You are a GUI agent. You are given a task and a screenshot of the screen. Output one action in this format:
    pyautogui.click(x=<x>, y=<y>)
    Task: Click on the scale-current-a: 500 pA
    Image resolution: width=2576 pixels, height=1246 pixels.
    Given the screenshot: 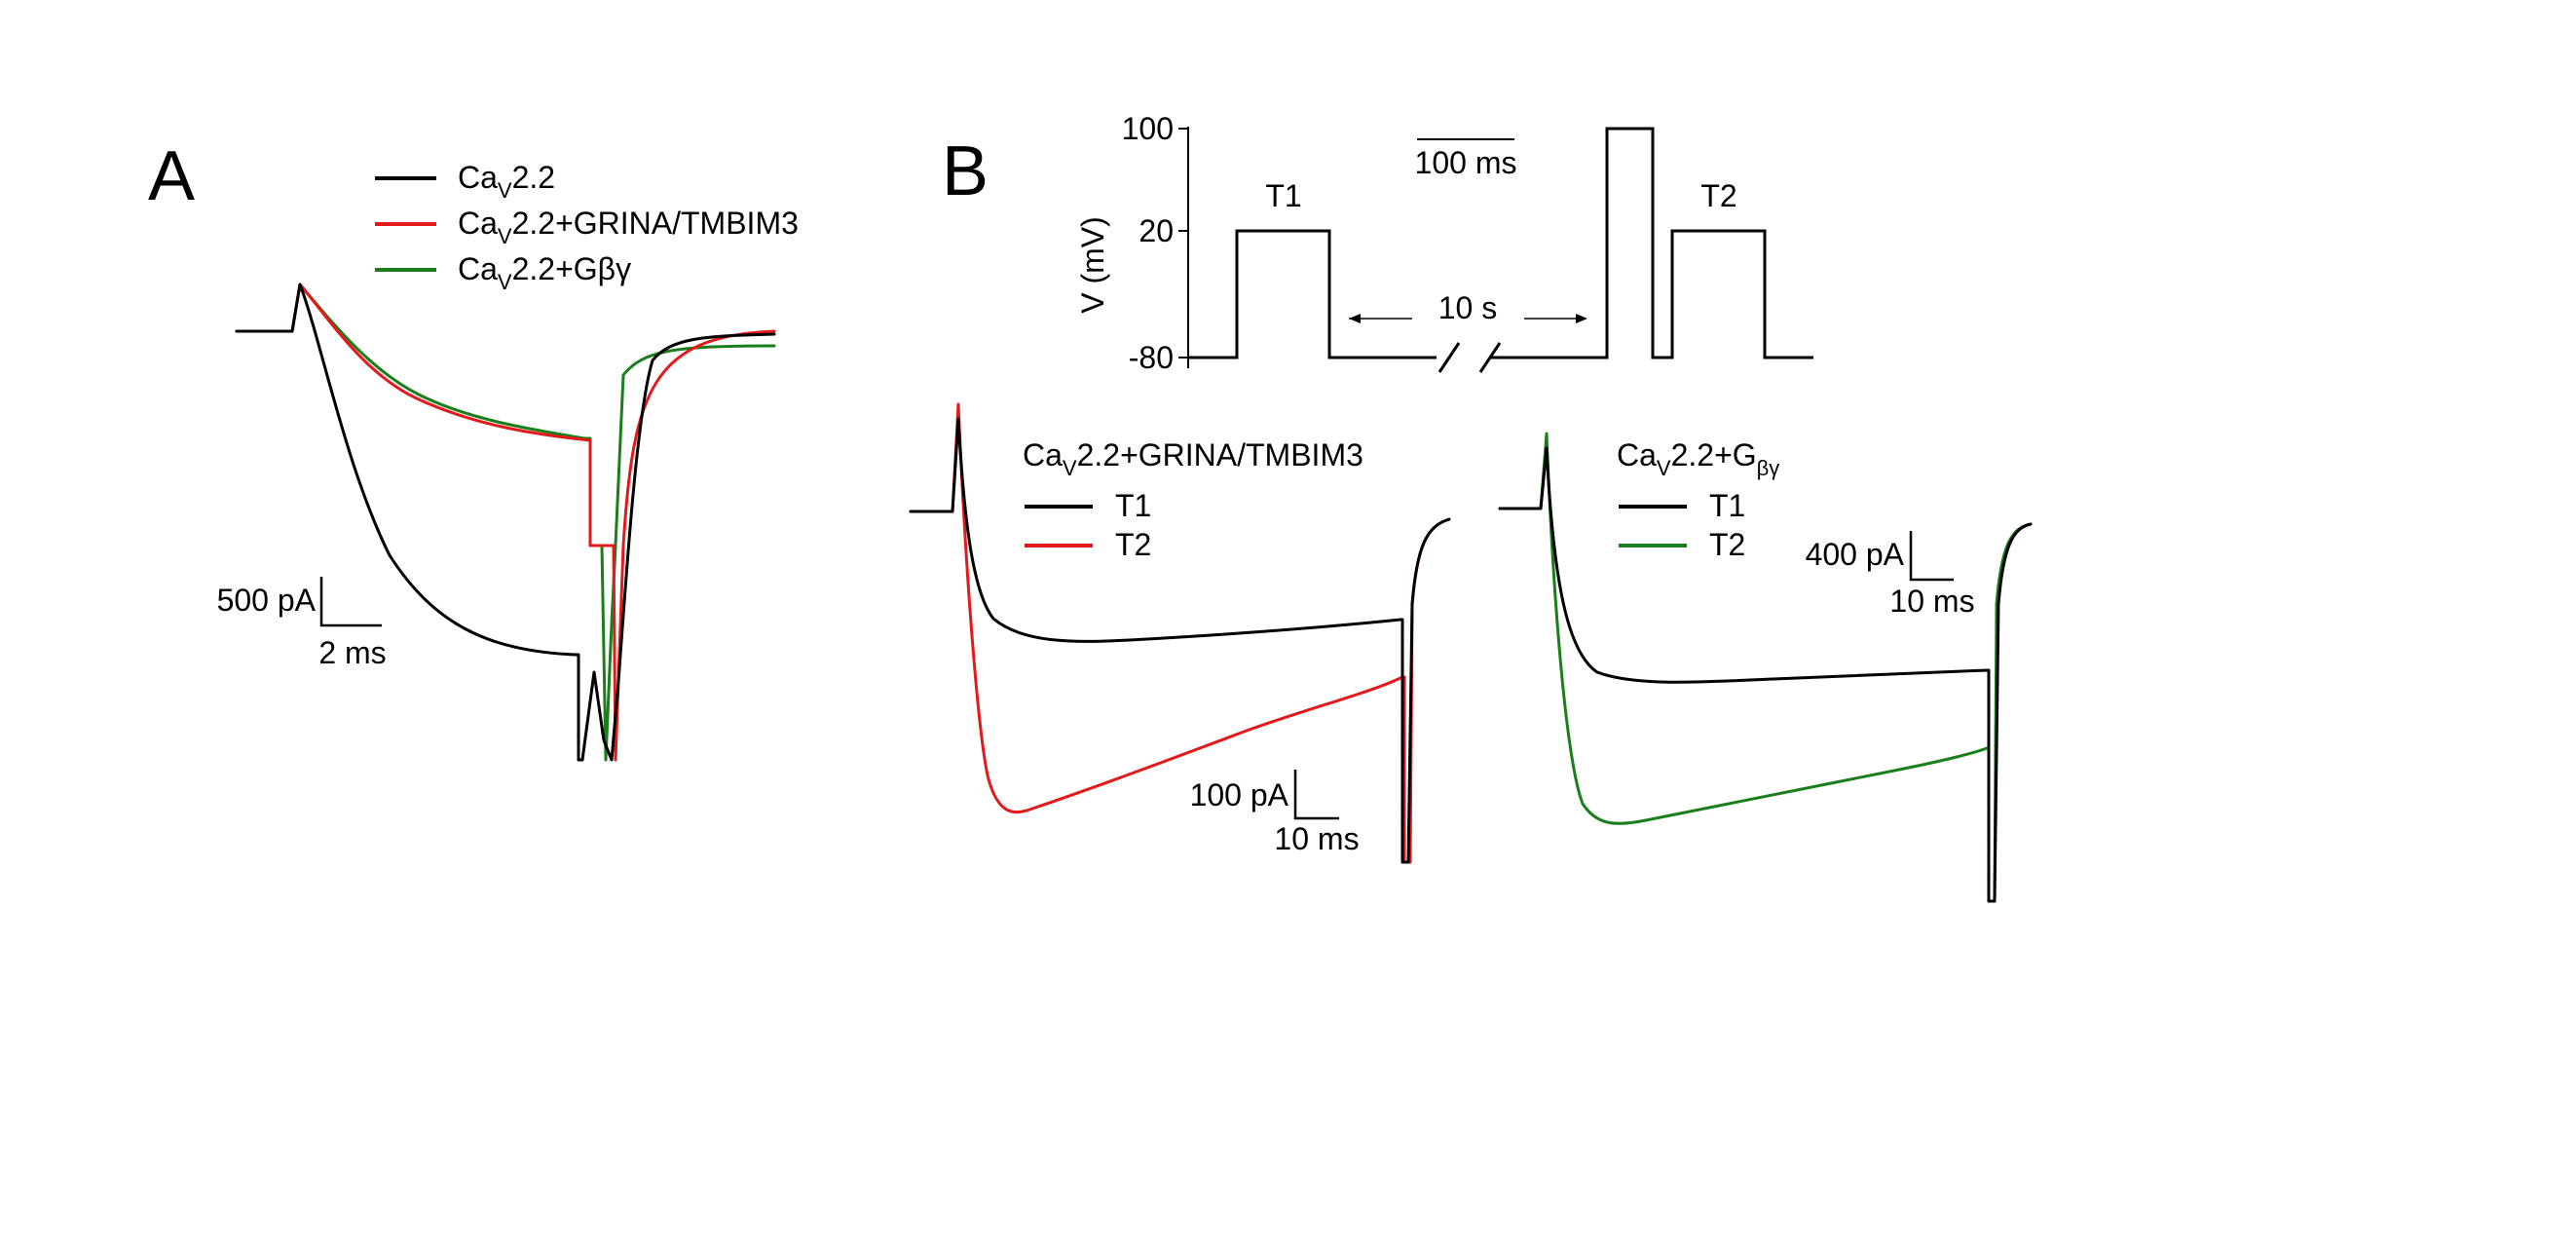 What is the action you would take?
    pyautogui.click(x=267, y=600)
    